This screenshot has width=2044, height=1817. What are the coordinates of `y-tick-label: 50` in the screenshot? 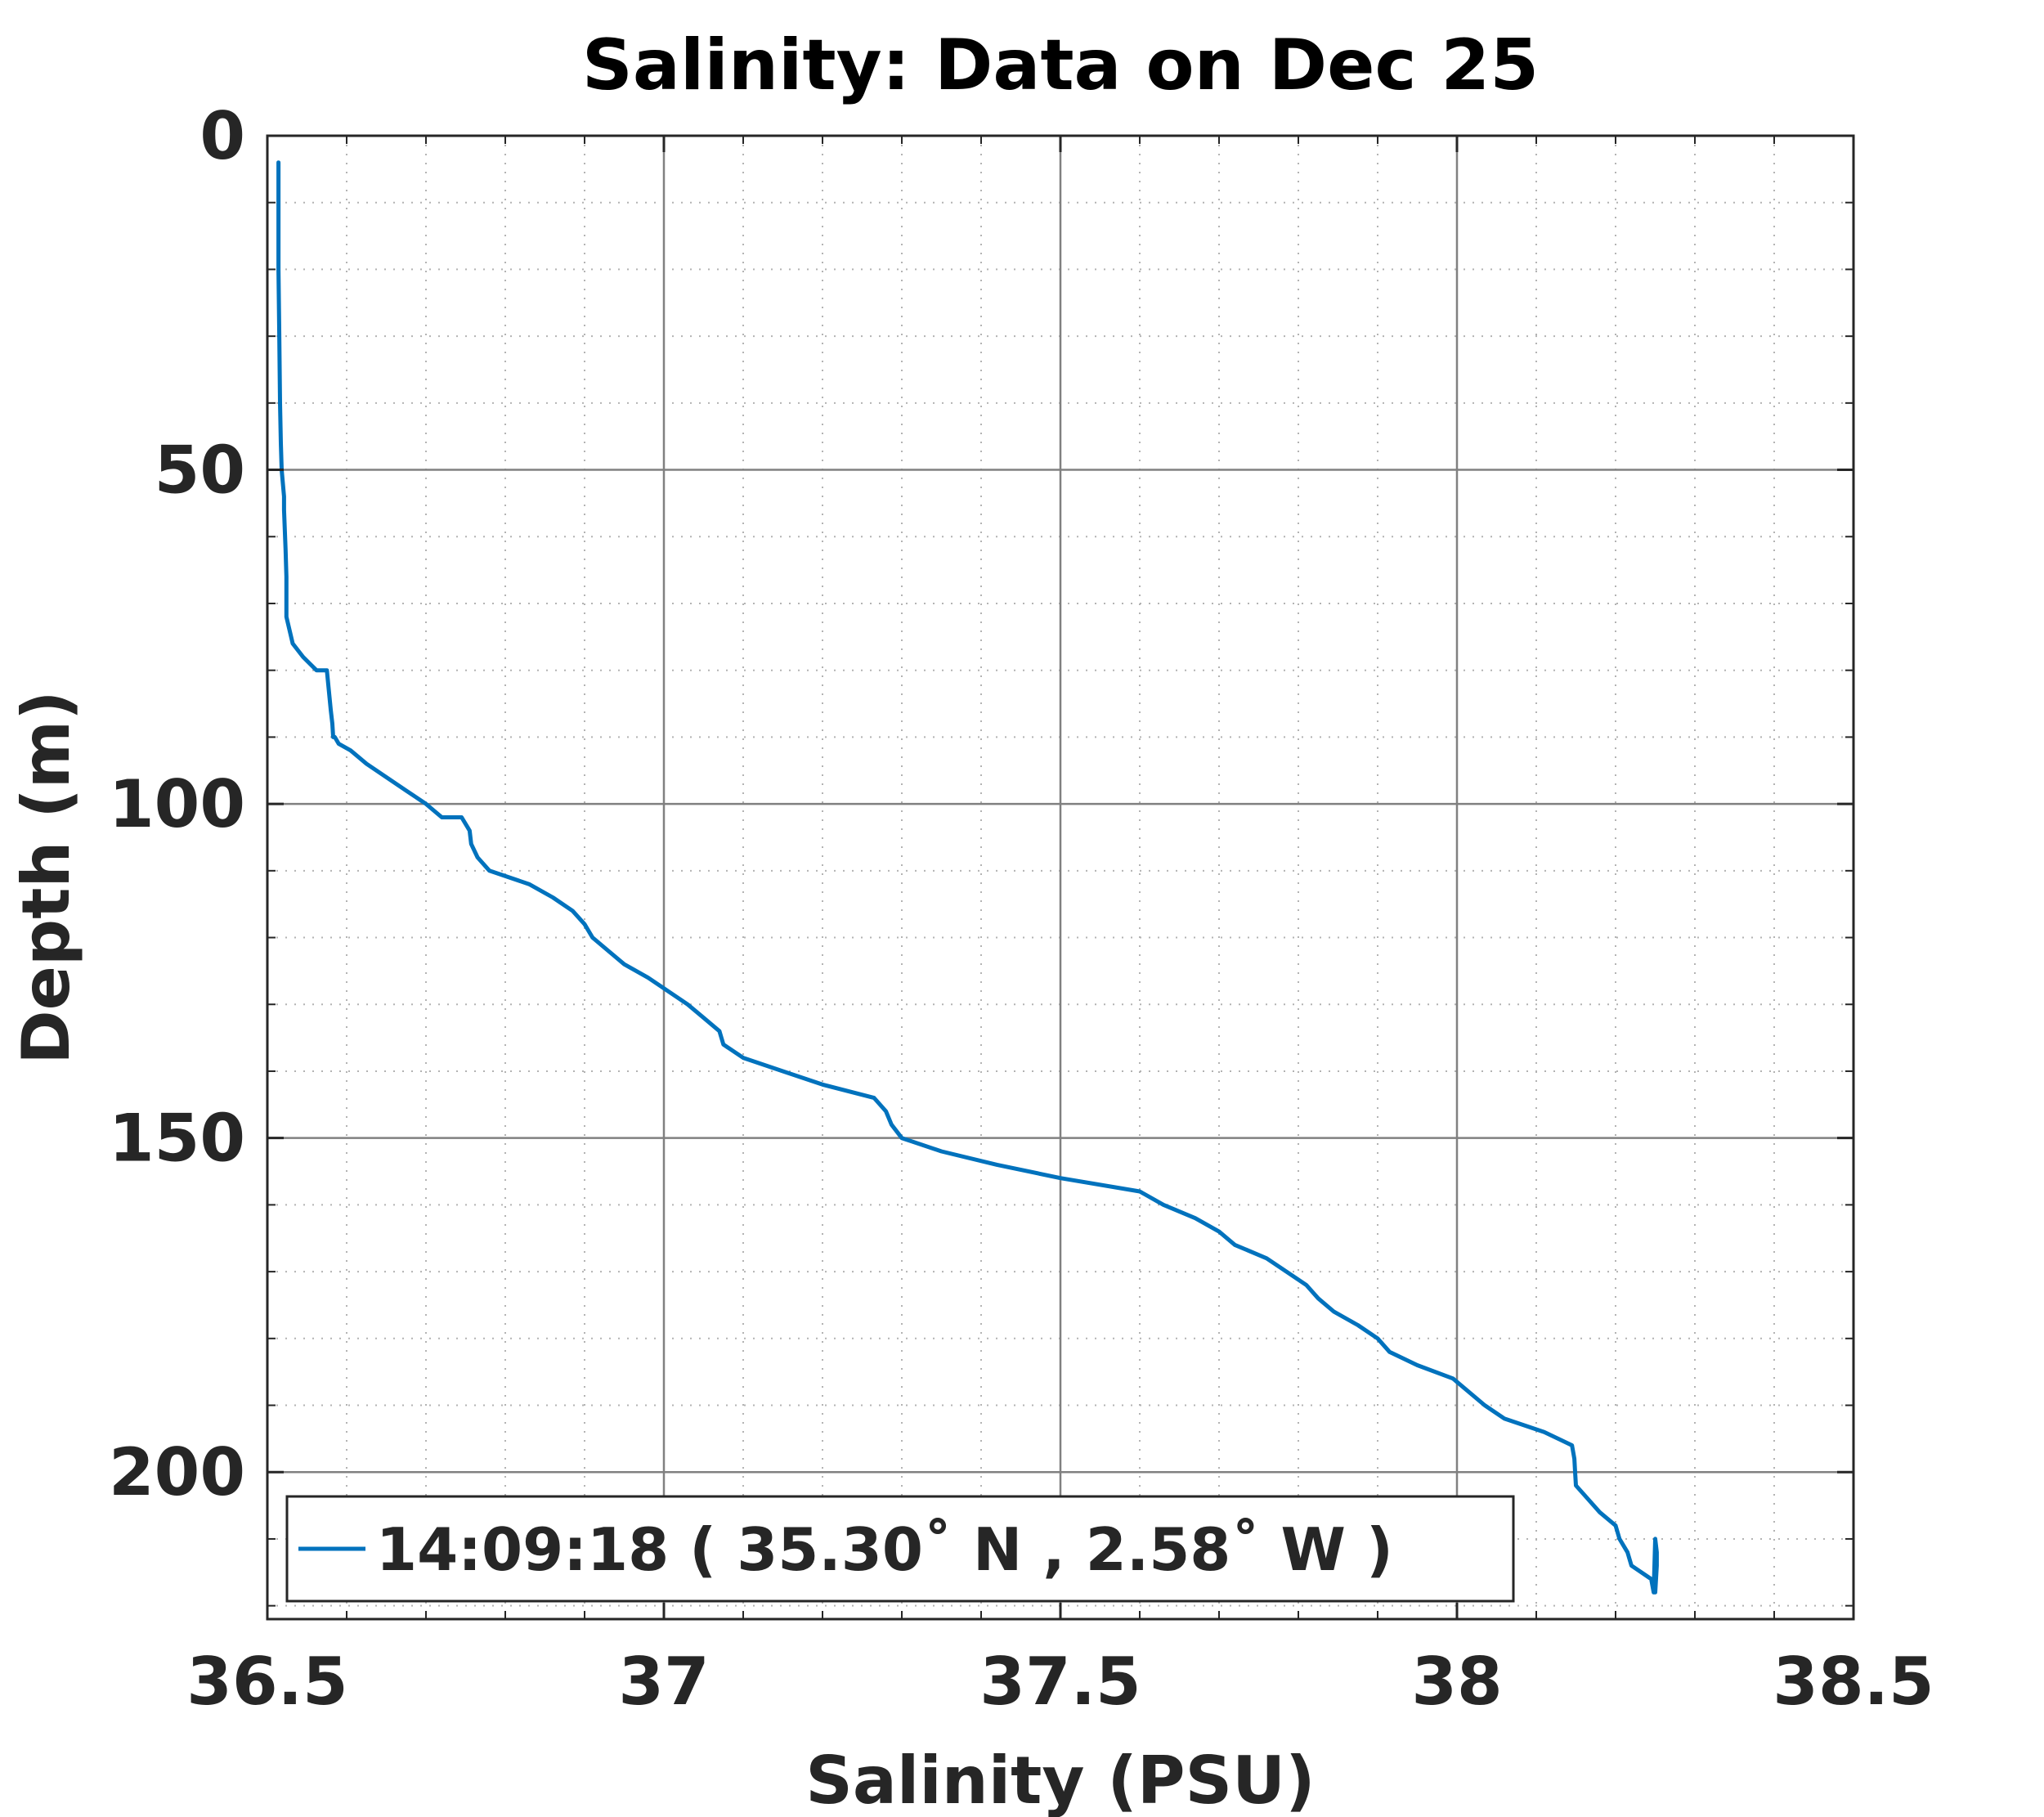 It's located at (200, 471).